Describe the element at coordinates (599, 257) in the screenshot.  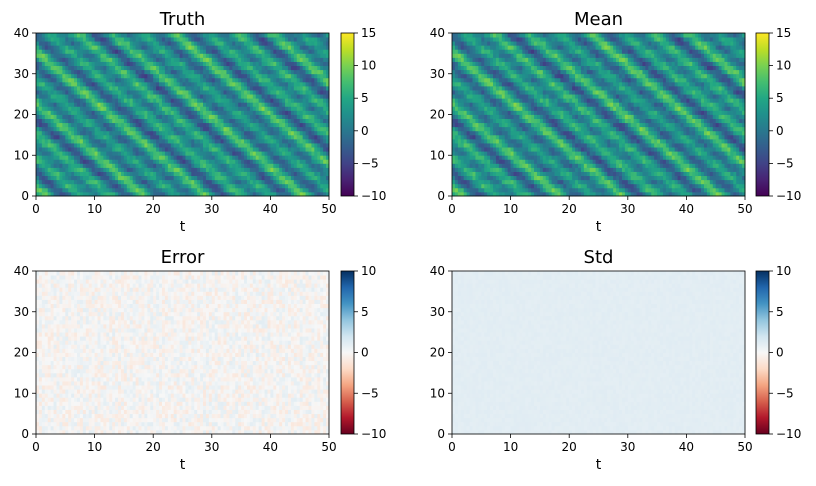
I see `panel-title: Std` at that location.